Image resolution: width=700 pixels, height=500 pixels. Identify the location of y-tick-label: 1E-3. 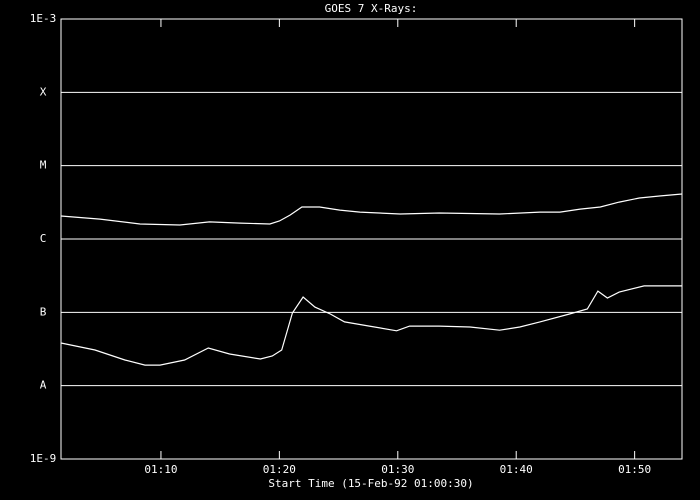
(43, 18).